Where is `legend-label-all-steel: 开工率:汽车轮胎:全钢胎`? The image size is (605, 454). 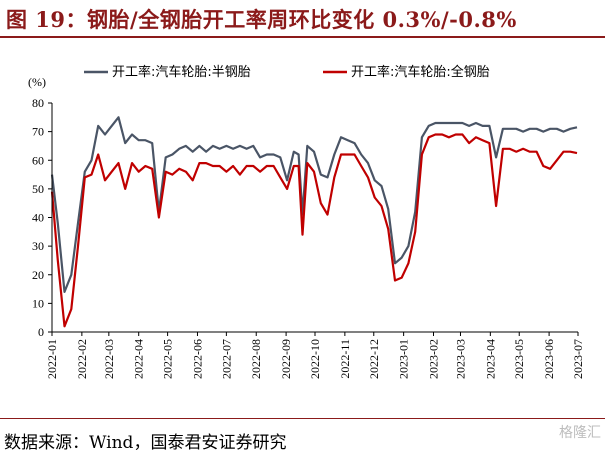
legend-label-all-steel: 开工率:汽车轮胎:全钢胎 is located at coordinates (420, 72).